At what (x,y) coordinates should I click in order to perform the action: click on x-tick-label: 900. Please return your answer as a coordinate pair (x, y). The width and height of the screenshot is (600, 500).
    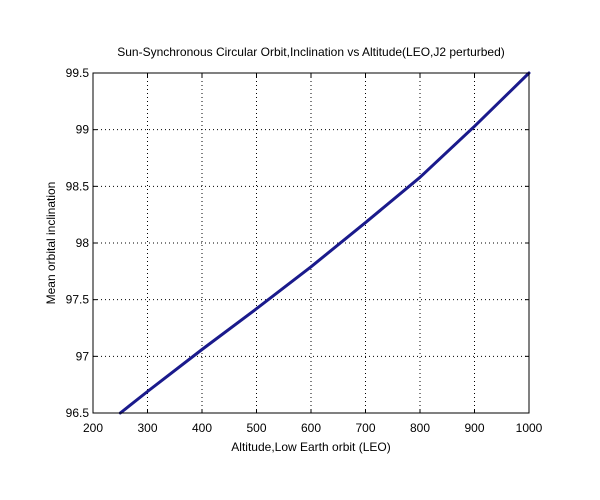
    Looking at the image, I should click on (474, 428).